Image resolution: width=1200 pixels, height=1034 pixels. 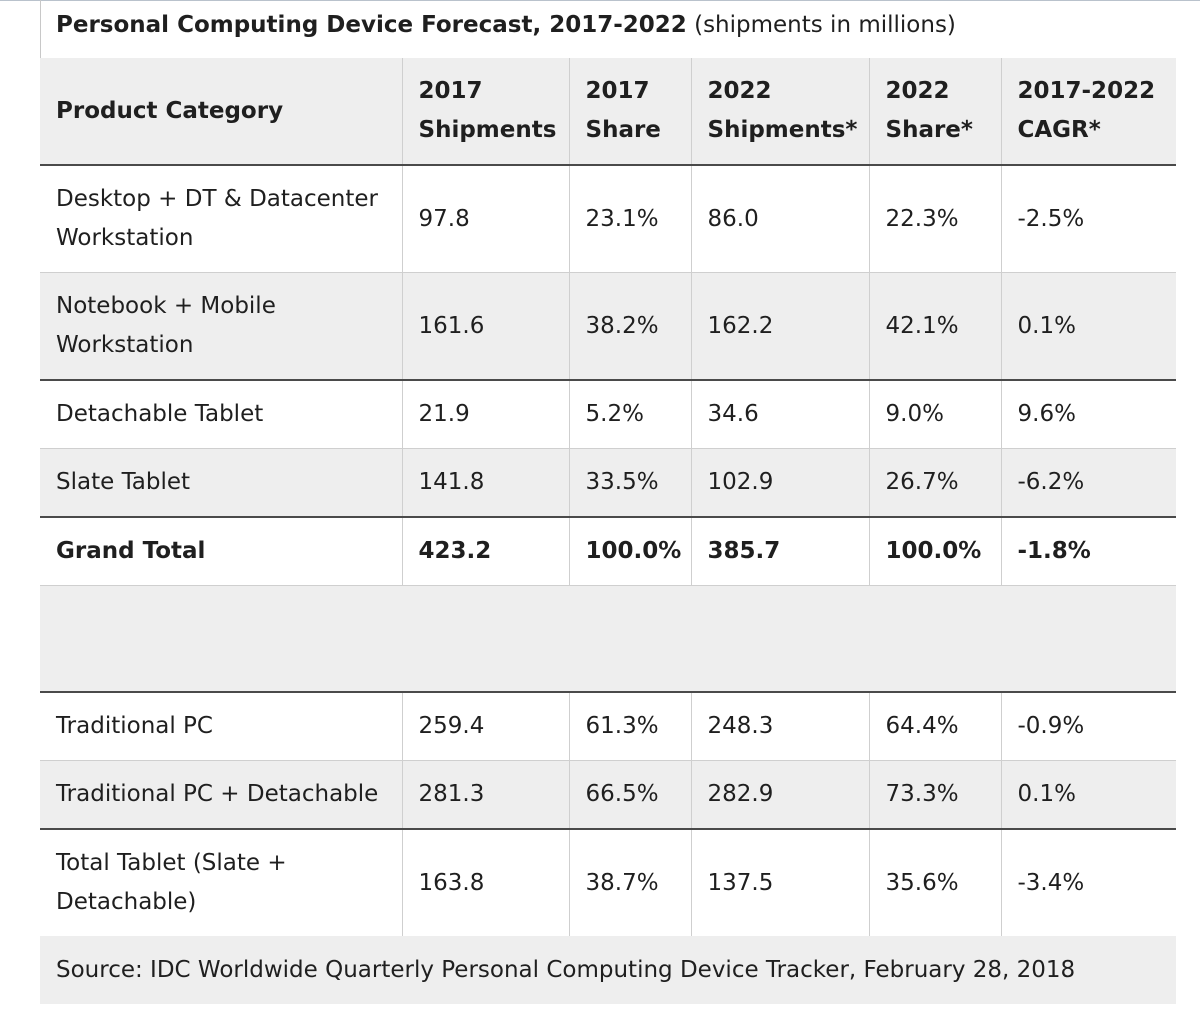 I want to click on value-cell: 97.8, so click(x=485, y=219).